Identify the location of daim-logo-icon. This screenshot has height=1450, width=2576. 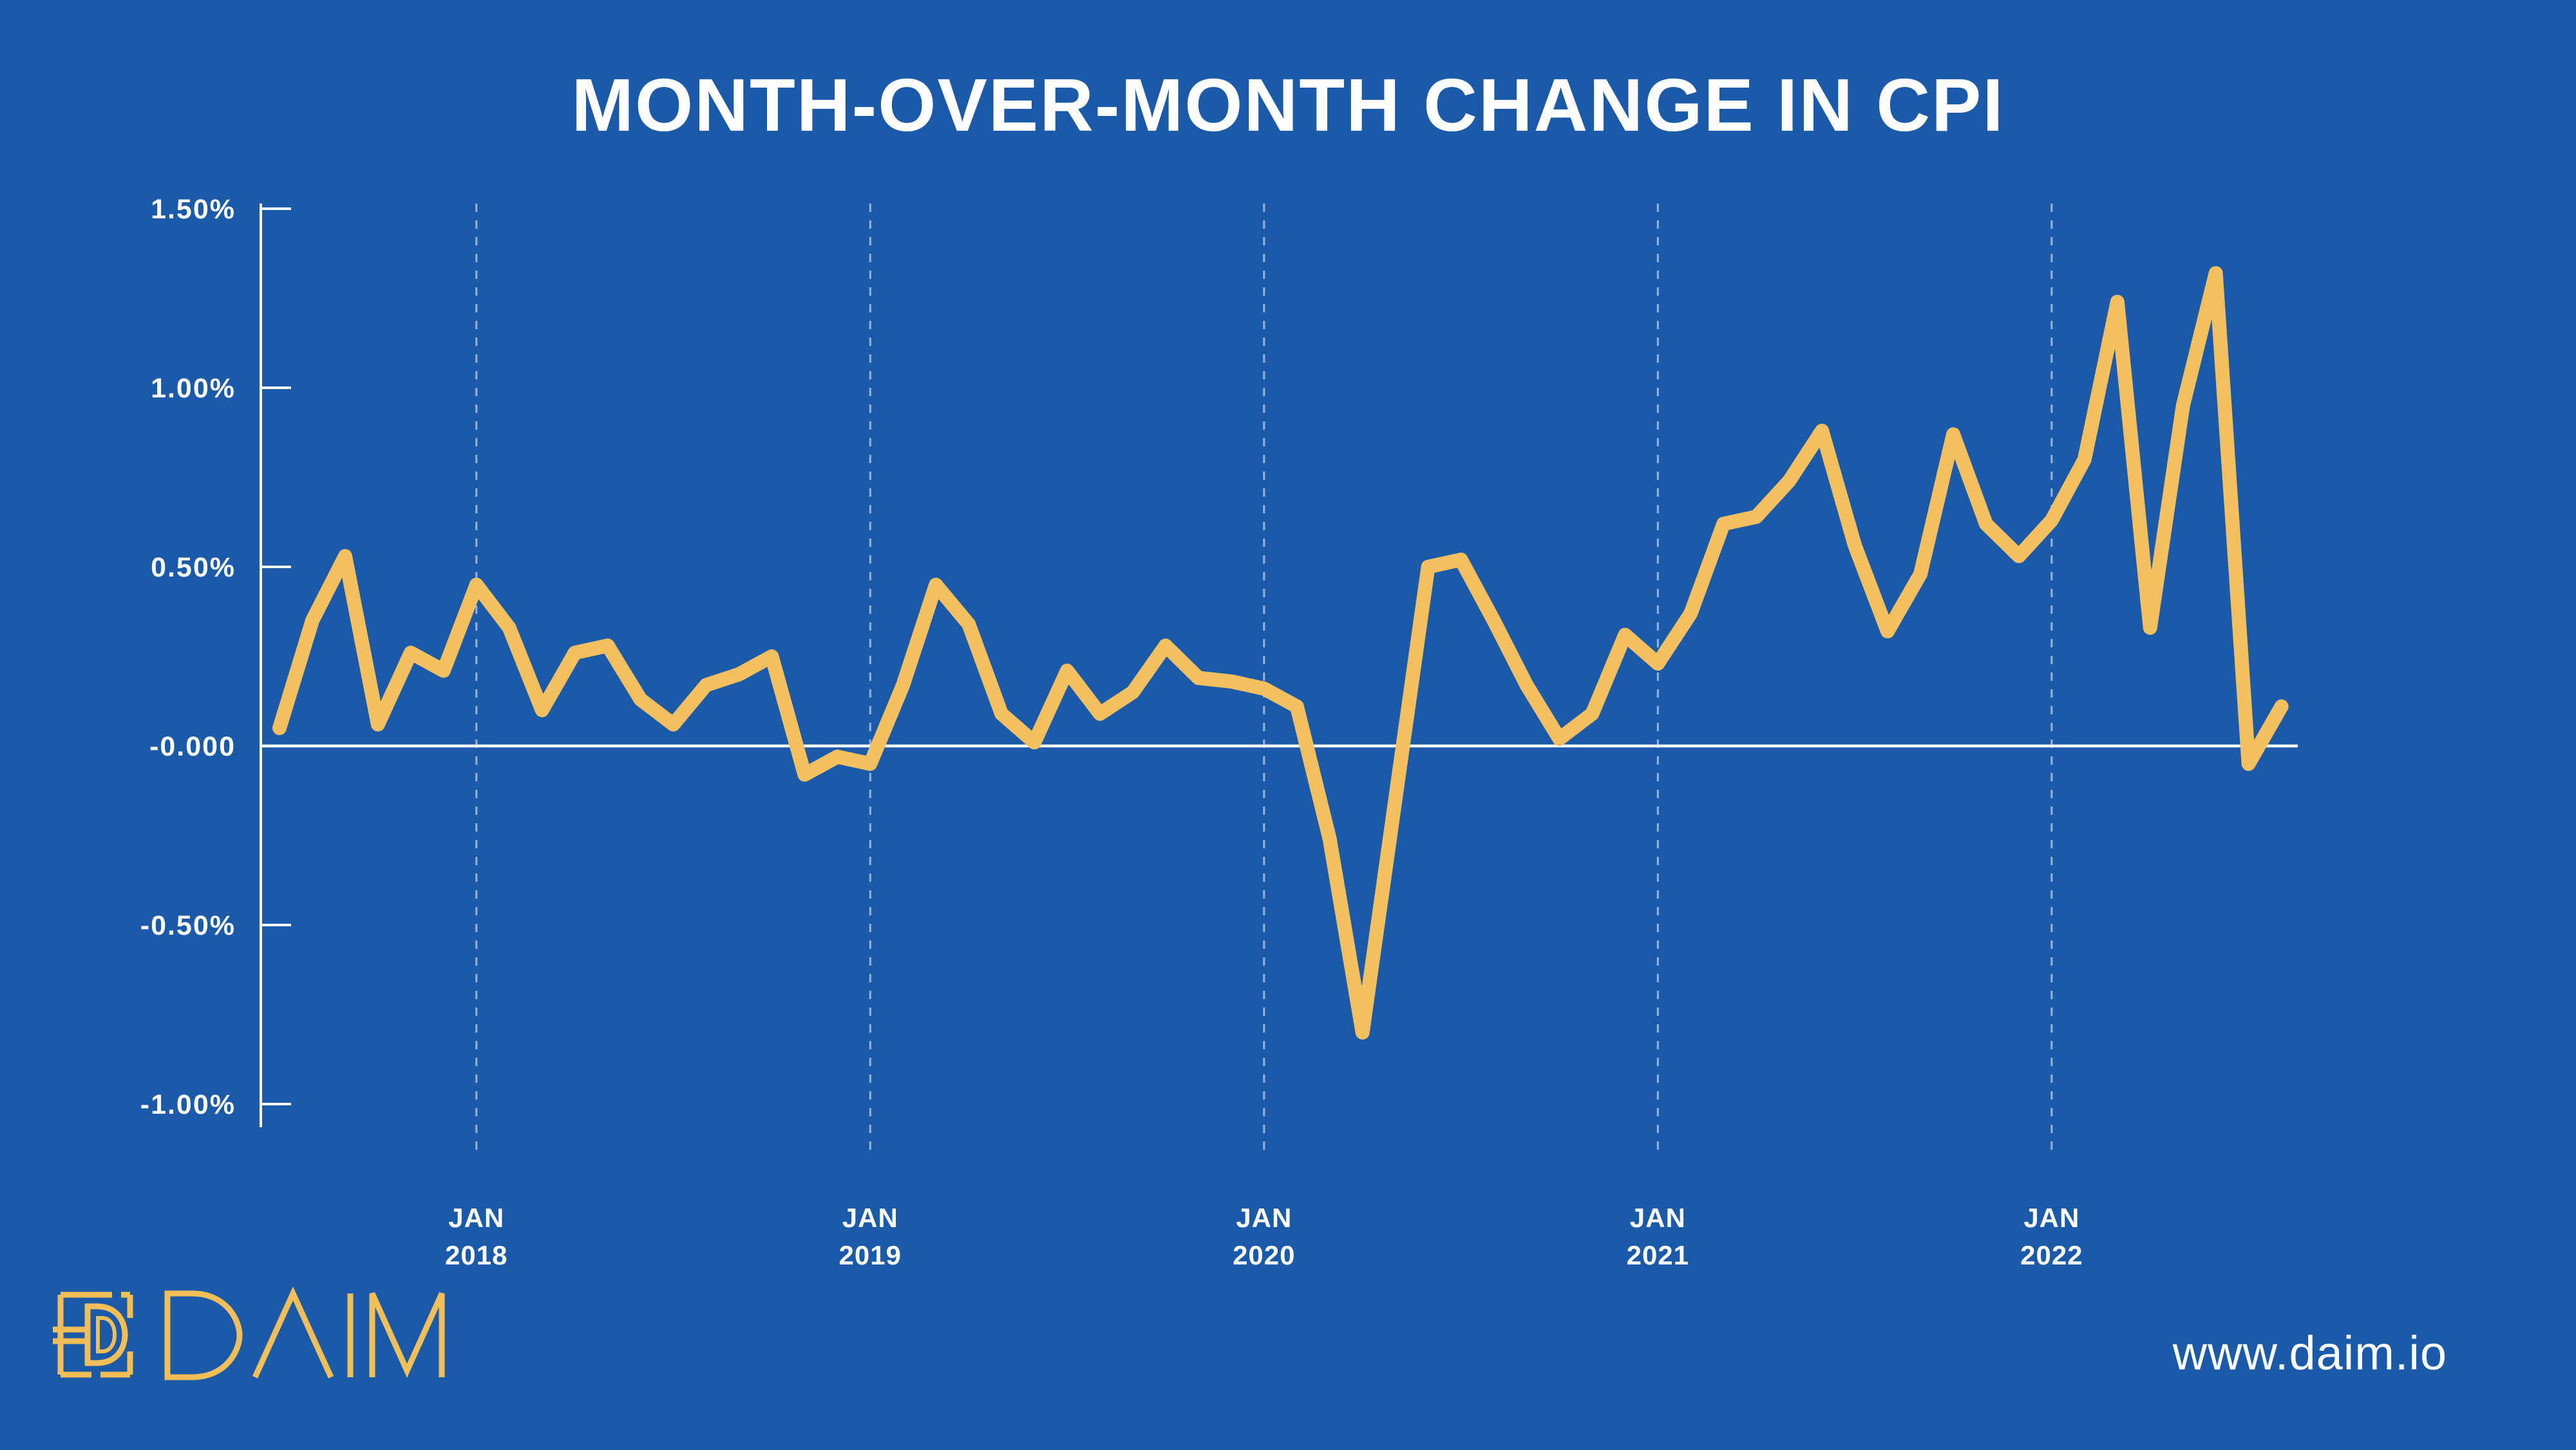
(93, 1335).